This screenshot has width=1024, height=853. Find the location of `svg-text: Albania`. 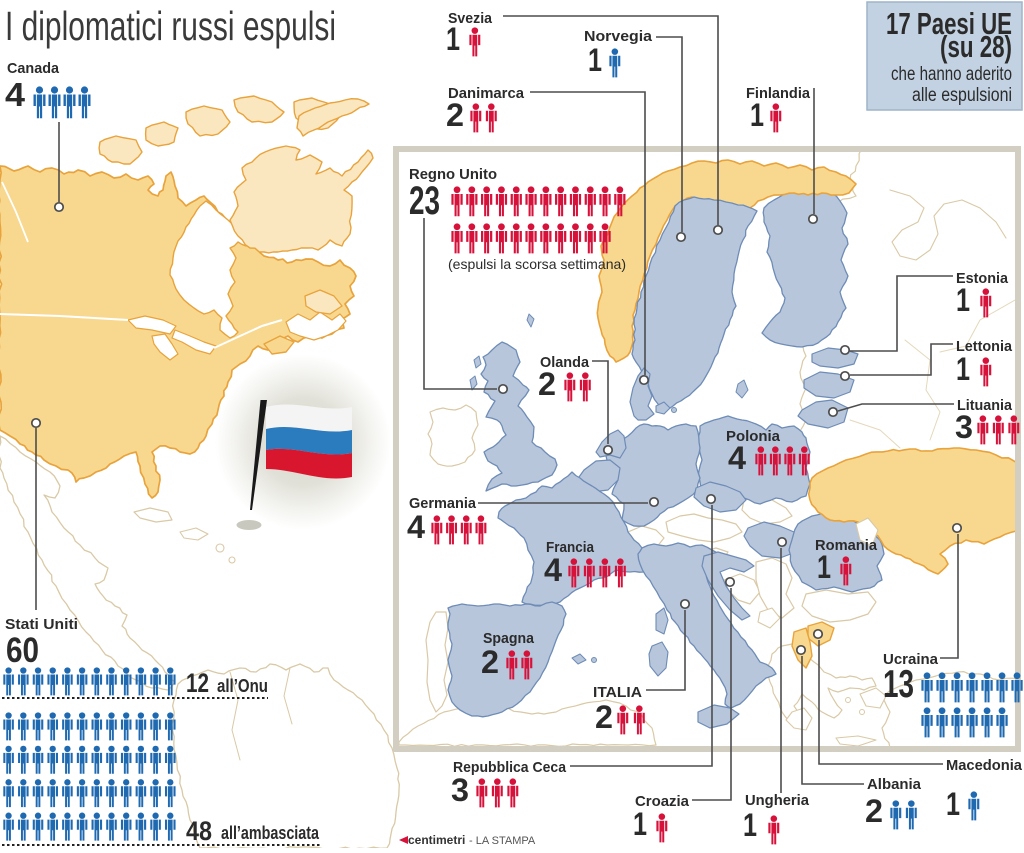

svg-text: Albania is located at coordinates (894, 784).